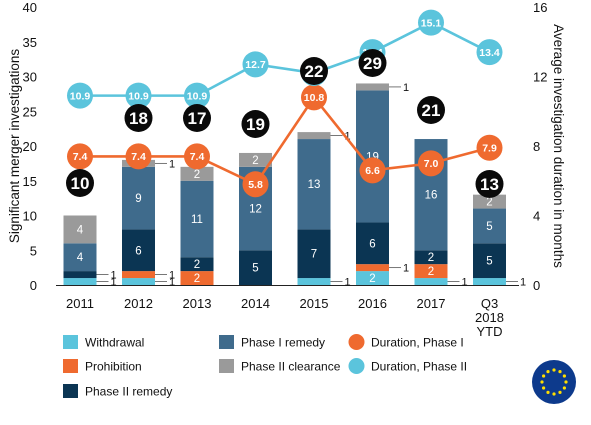 This screenshot has height=425, width=591. I want to click on x-tick-label: Q3 2018 YTD, so click(489, 317).